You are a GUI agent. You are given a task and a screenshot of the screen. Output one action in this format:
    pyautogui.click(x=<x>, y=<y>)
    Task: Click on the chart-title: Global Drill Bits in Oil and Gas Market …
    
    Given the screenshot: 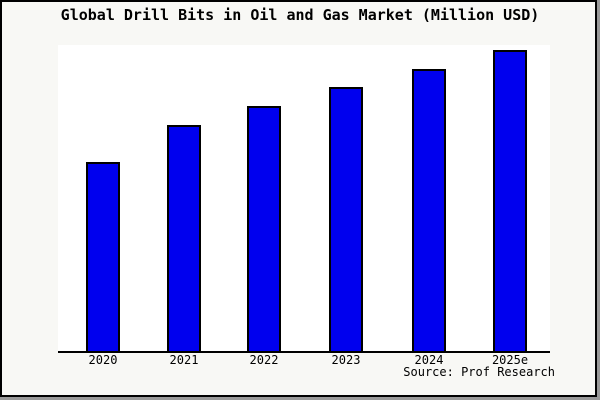 What is the action you would take?
    pyautogui.click(x=300, y=15)
    